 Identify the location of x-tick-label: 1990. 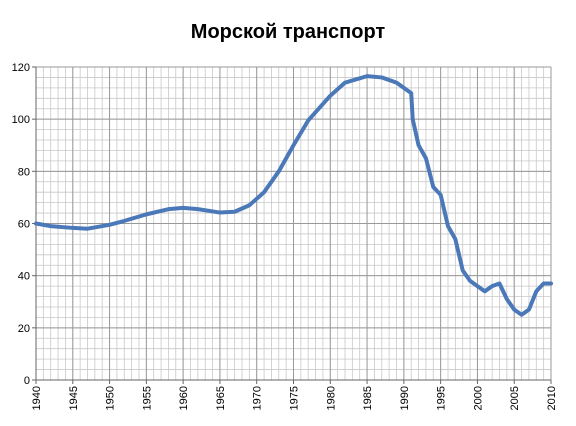
(405, 398).